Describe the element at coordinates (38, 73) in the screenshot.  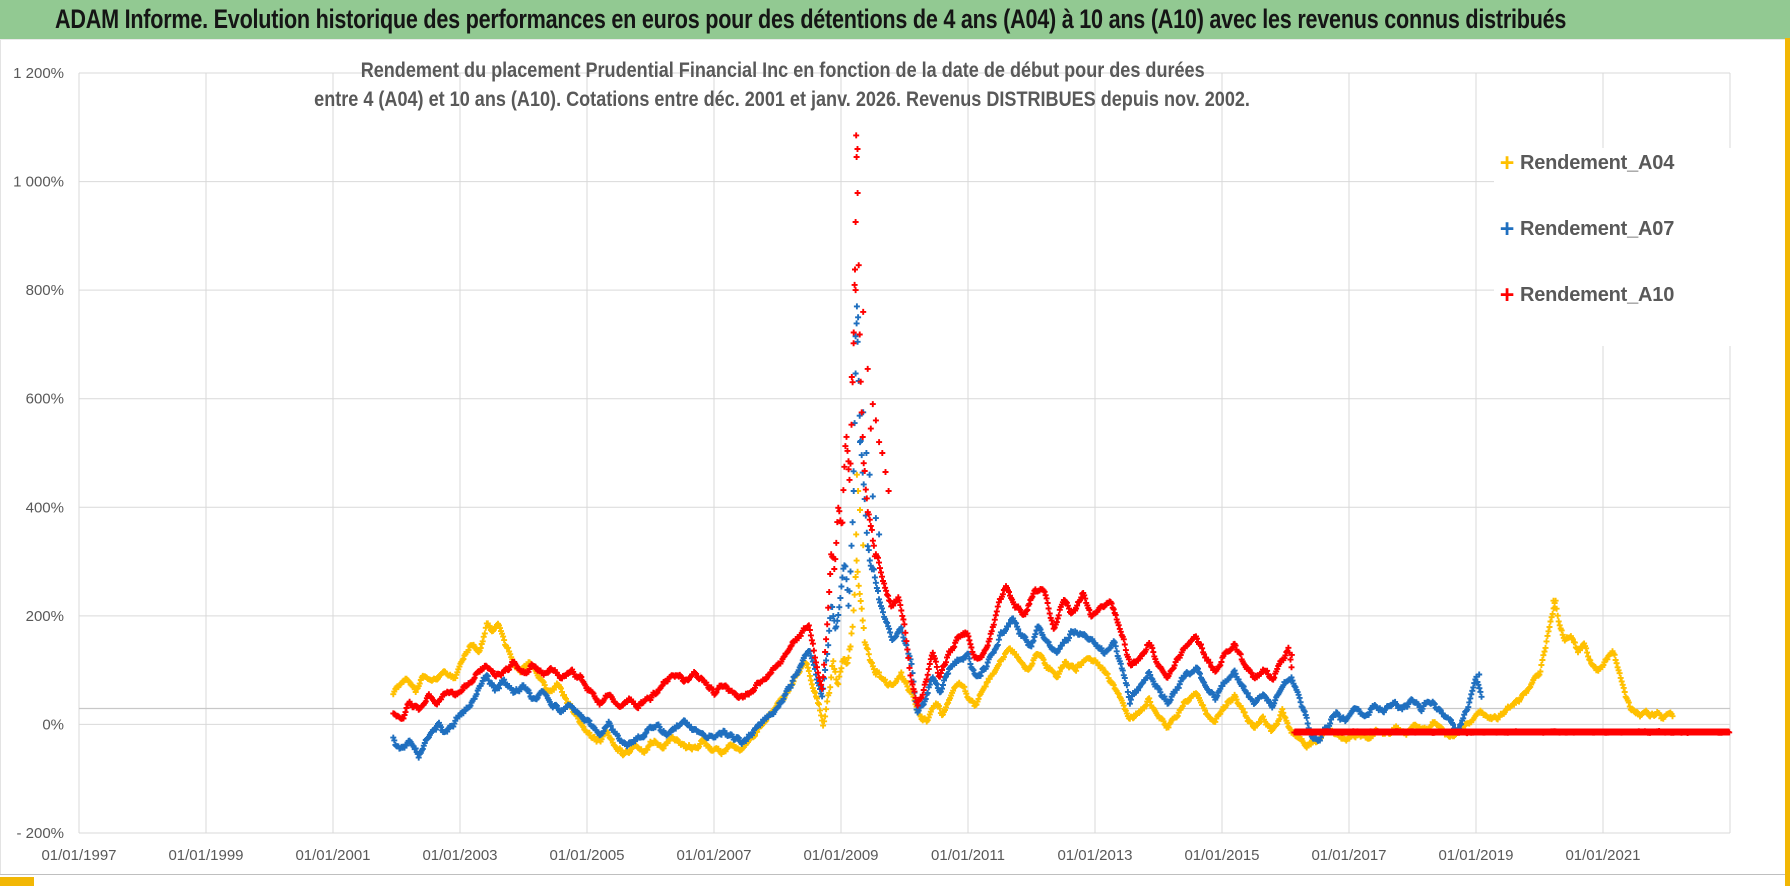
I see `svg-text: 1 200%` at that location.